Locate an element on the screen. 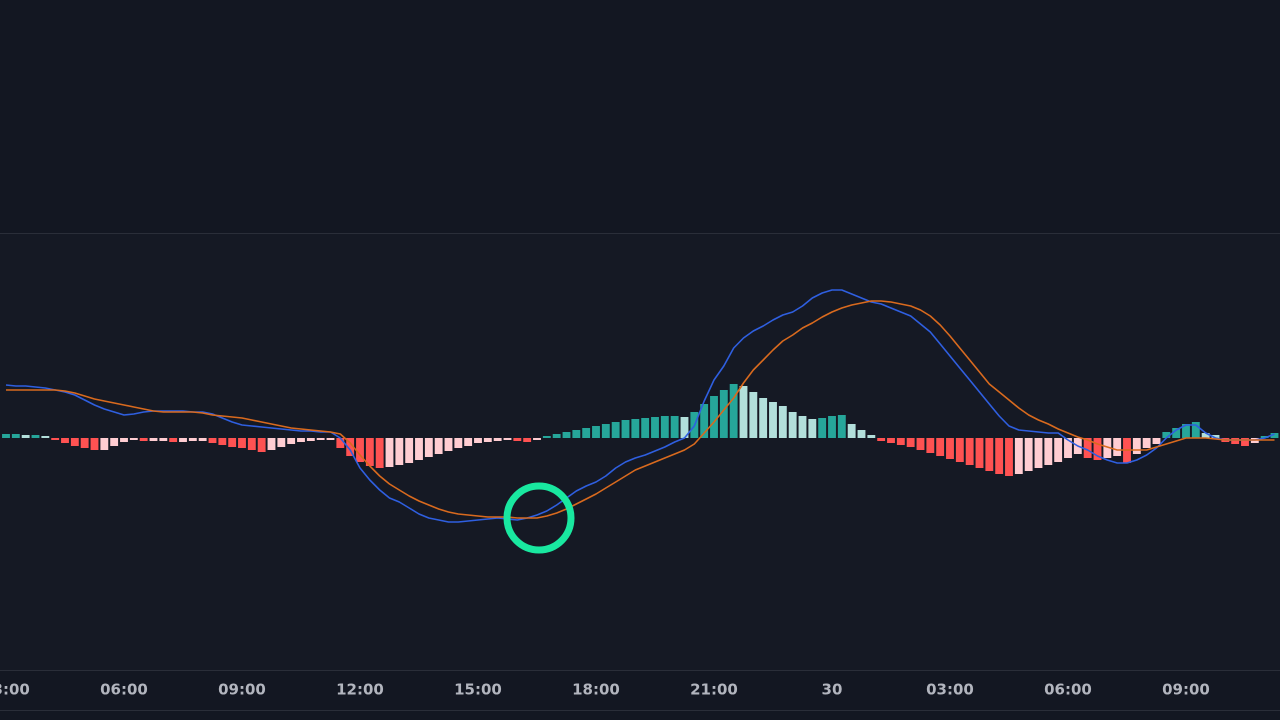  x-tick-label: 21:00 is located at coordinates (714, 690).